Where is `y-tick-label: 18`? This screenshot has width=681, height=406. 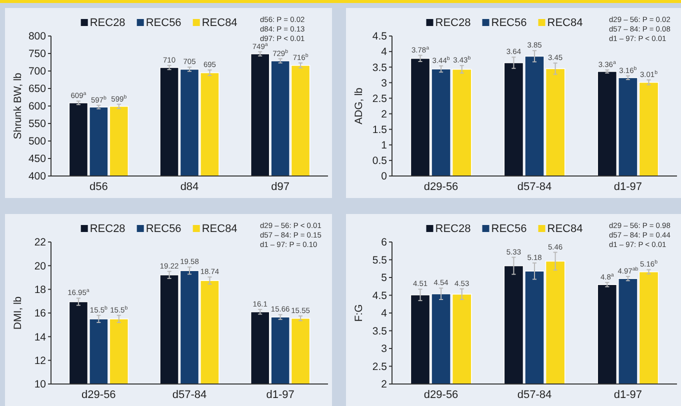
y-tick-label: 18 is located at coordinates (40, 290).